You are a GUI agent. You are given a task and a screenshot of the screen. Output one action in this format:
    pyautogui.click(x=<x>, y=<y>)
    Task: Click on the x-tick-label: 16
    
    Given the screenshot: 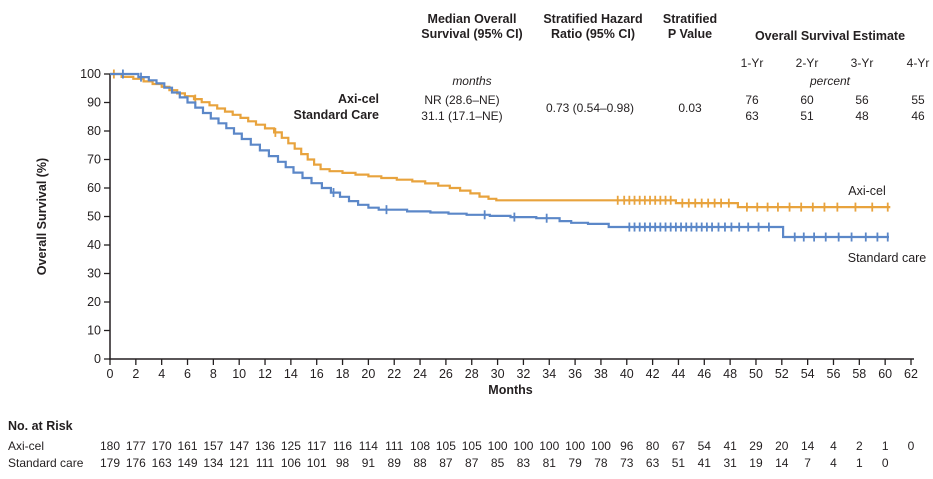 What is the action you would take?
    pyautogui.click(x=317, y=374)
    